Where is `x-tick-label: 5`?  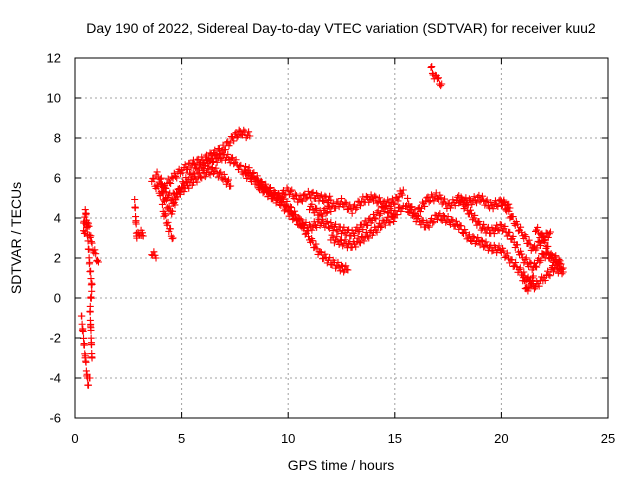
x-tick-label: 5 is located at coordinates (181, 438).